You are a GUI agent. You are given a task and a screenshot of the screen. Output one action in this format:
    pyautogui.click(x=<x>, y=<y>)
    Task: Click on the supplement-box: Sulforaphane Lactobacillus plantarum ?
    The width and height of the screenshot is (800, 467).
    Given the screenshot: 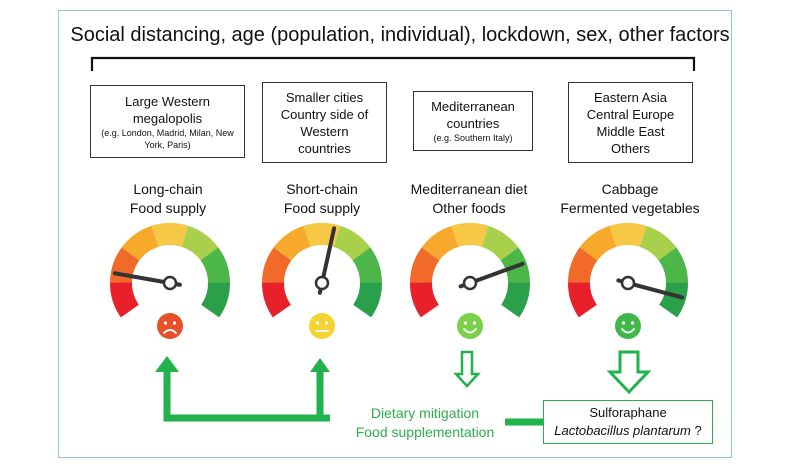 What is the action you would take?
    pyautogui.click(x=628, y=422)
    